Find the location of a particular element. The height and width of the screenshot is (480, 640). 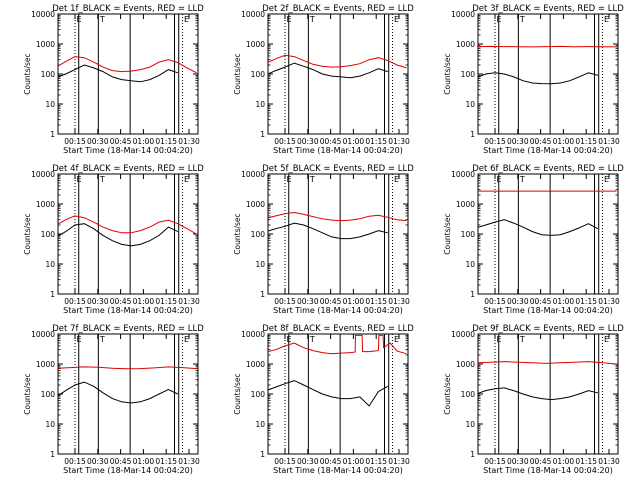

chart-title: Det 1f_BLACK = Events, RED = LLD is located at coordinates (128, 9).